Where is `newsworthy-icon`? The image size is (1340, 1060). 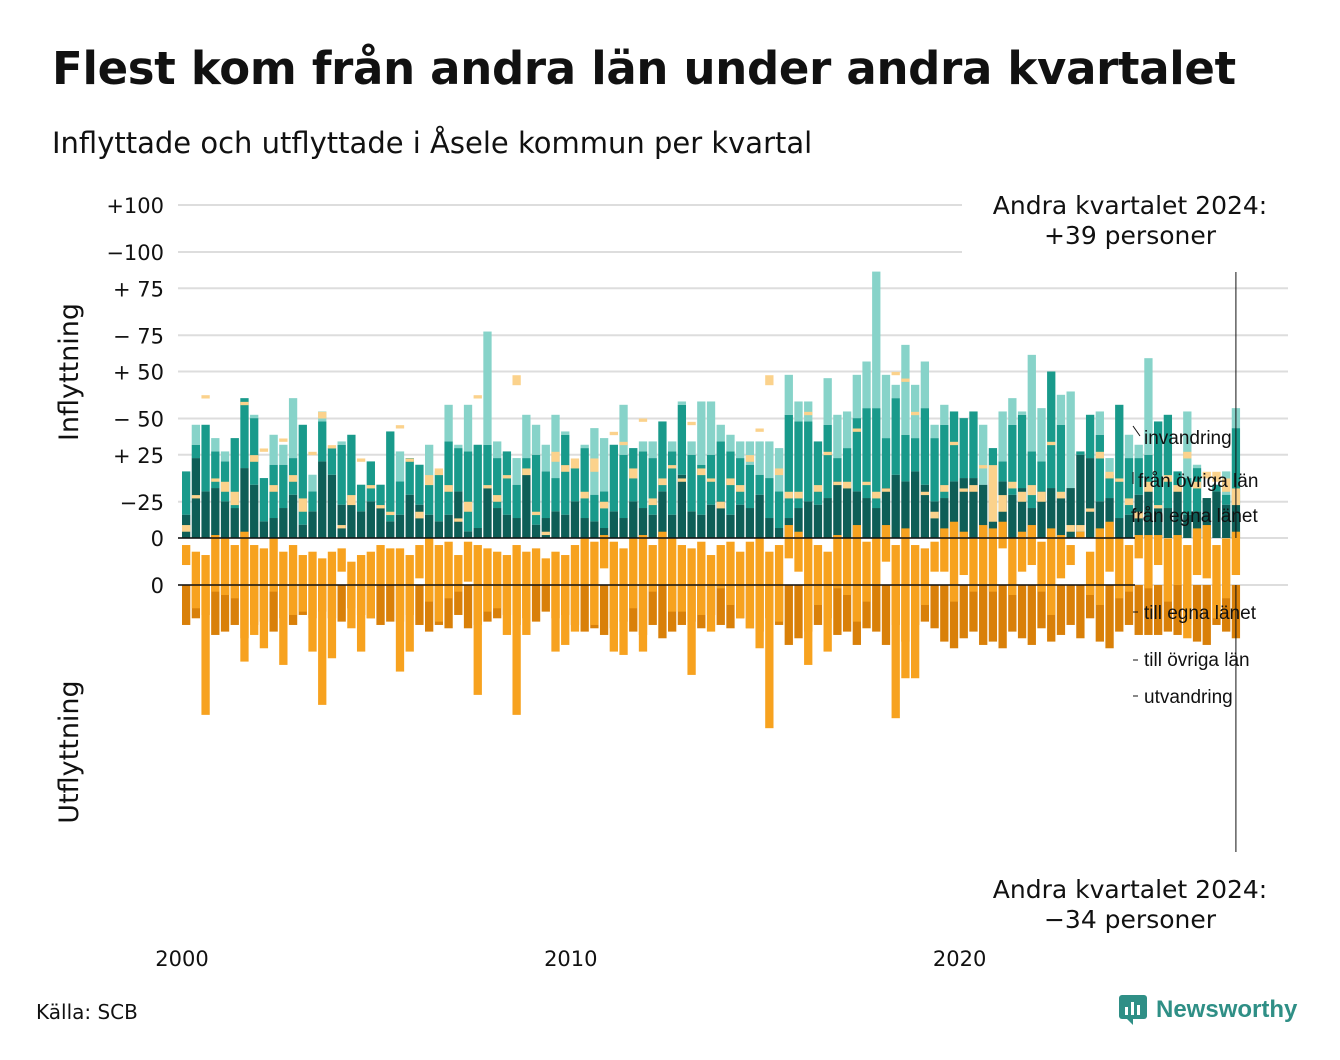 newsworthy-icon is located at coordinates (1133, 1010).